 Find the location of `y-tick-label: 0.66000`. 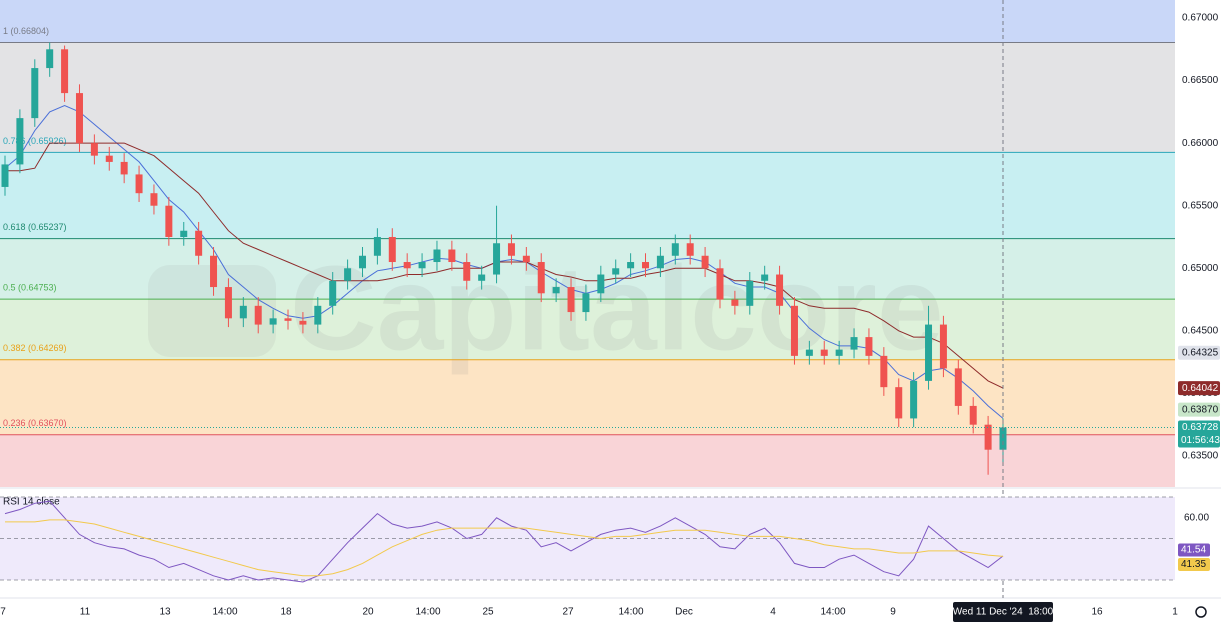

y-tick-label: 0.66000 is located at coordinates (1200, 143).